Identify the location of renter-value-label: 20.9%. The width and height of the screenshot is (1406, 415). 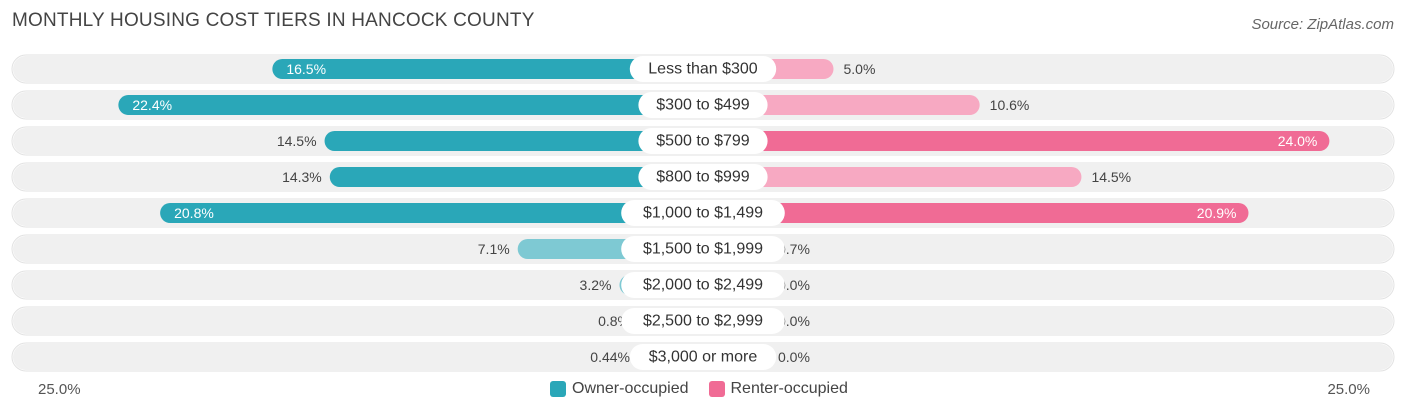
(1217, 213).